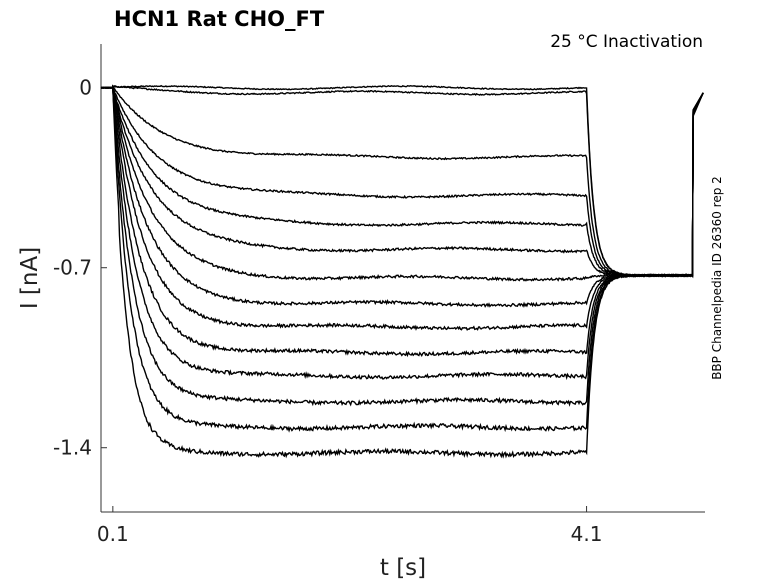  Describe the element at coordinates (626, 42) in the screenshot. I see `protocol-annotation: 25 °C Inactivation` at that location.